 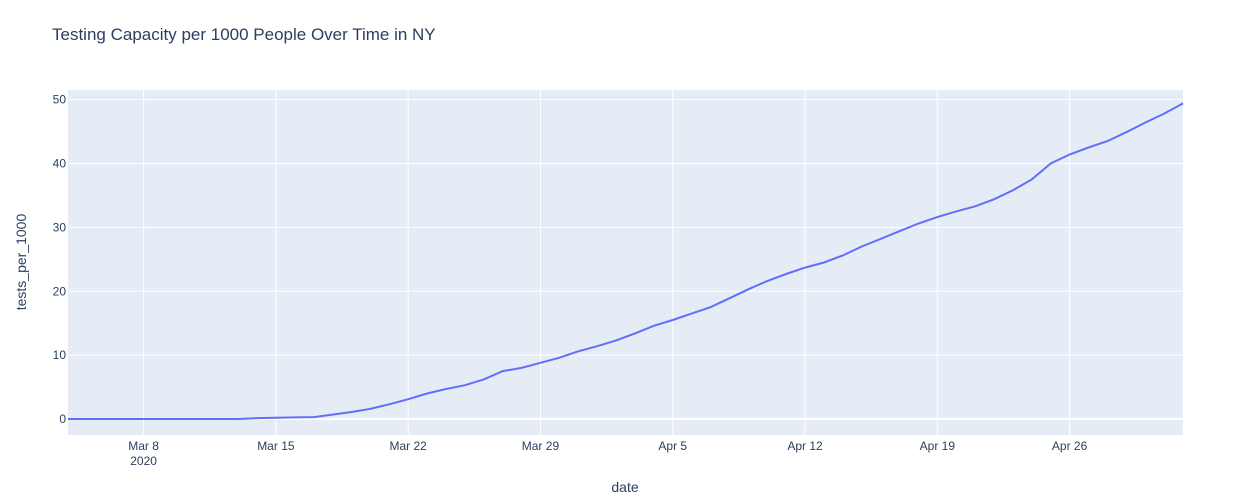 What do you see at coordinates (672, 446) in the screenshot?
I see `x-tick-label: Apr 5` at bounding box center [672, 446].